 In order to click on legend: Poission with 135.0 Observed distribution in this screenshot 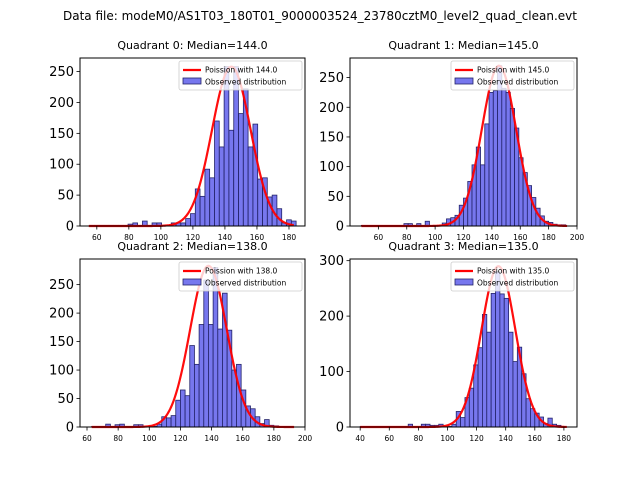, I will do `click(512, 276)`.